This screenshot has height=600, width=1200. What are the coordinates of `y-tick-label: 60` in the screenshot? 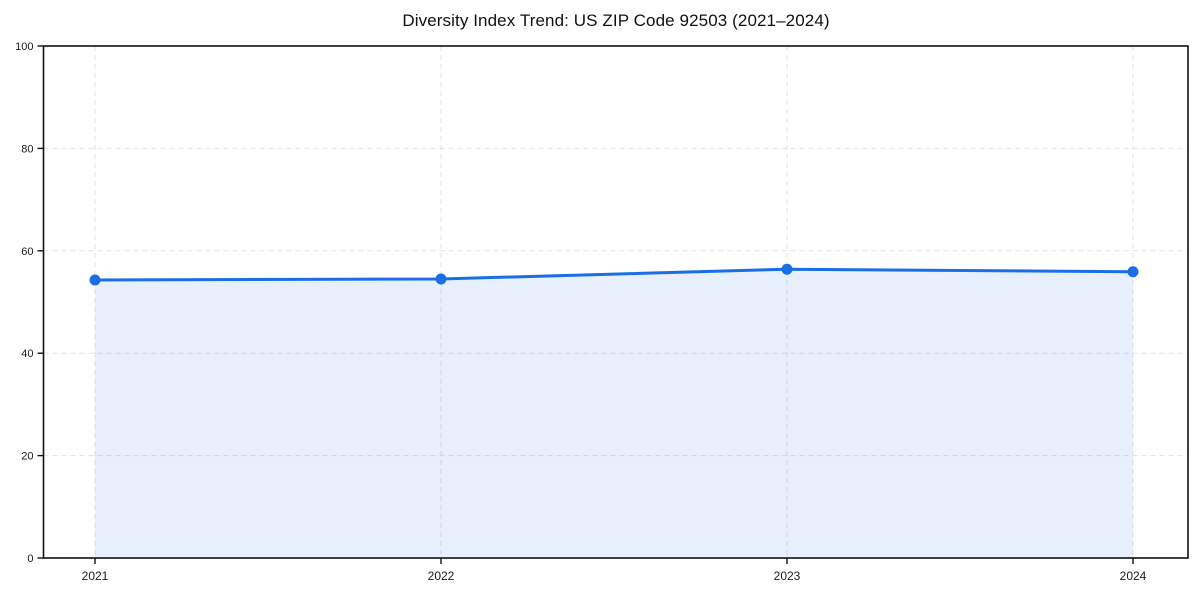 It's located at (27, 252).